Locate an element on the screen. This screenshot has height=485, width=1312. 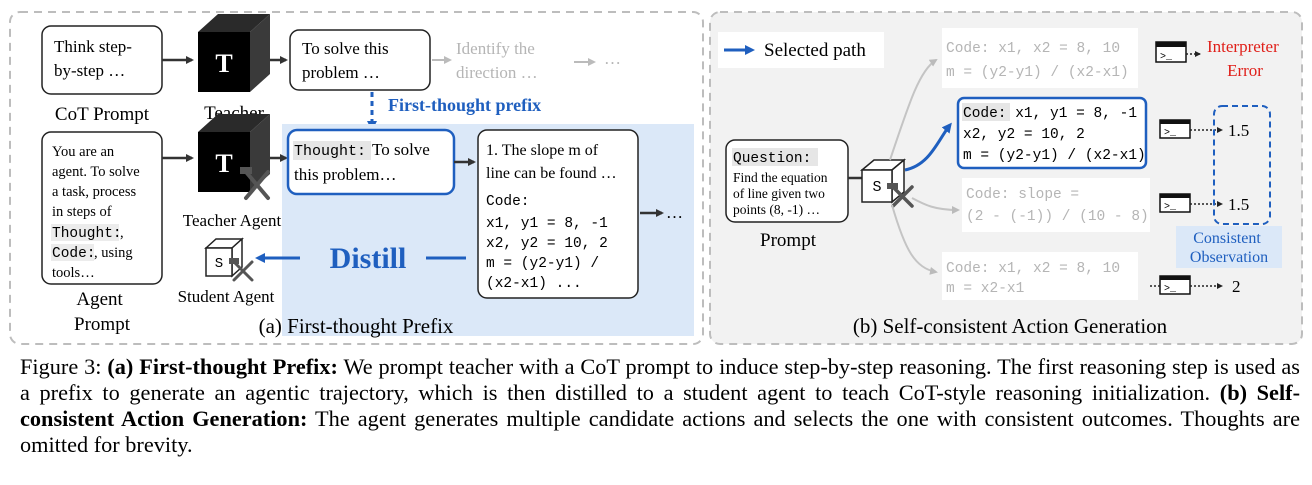
svg-text: in steps of is located at coordinates (82, 212).